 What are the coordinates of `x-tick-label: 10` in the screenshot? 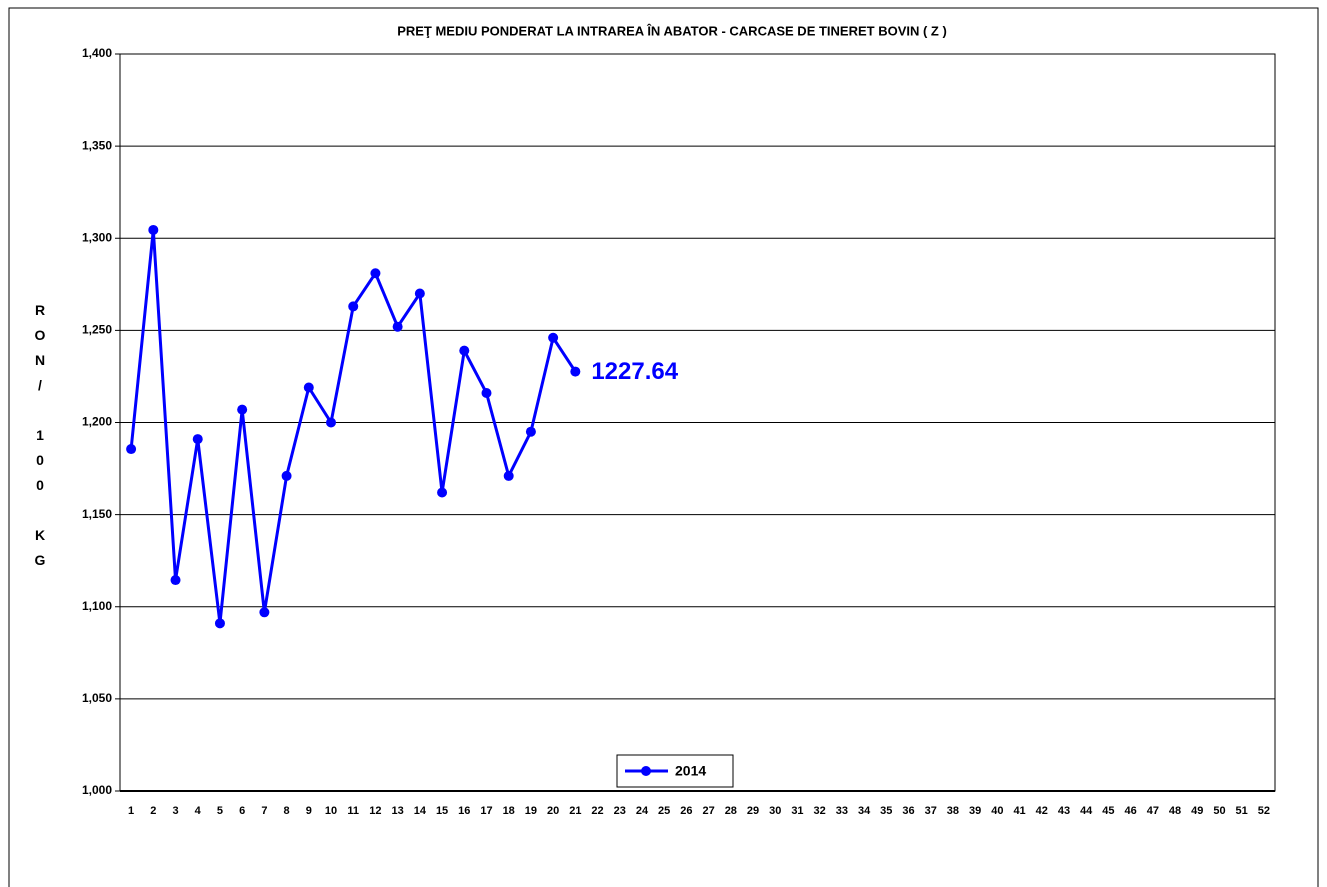 It's located at (331, 811).